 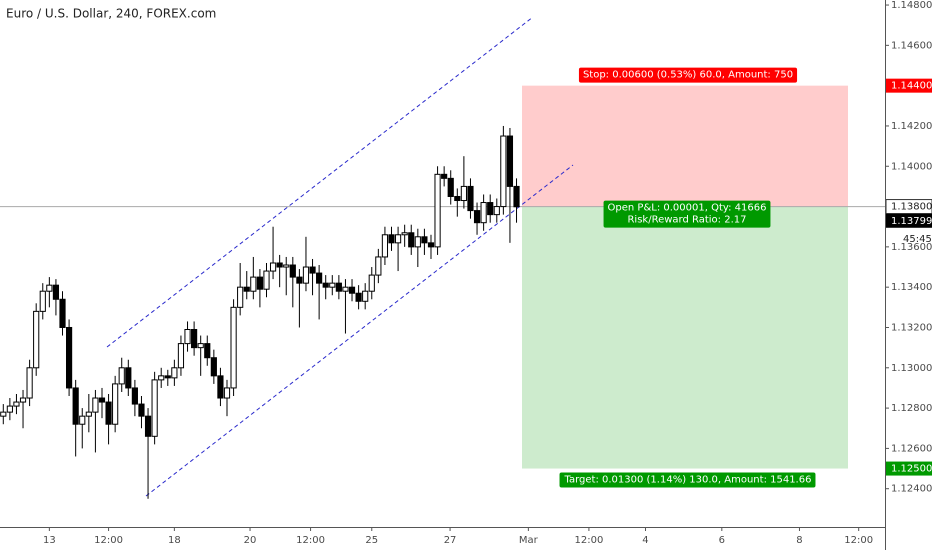 I want to click on target-label-box, so click(x=687, y=480).